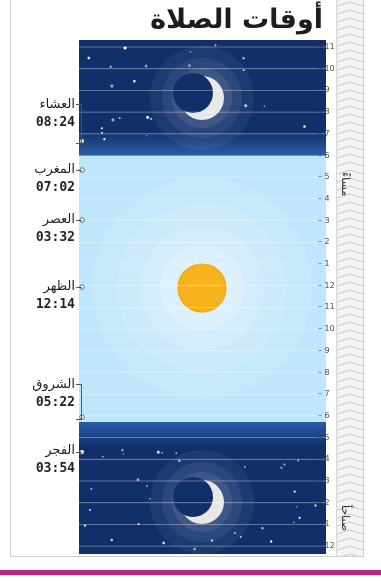 This screenshot has height=581, width=381. I want to click on prayer-name: العشاء, so click(57, 104).